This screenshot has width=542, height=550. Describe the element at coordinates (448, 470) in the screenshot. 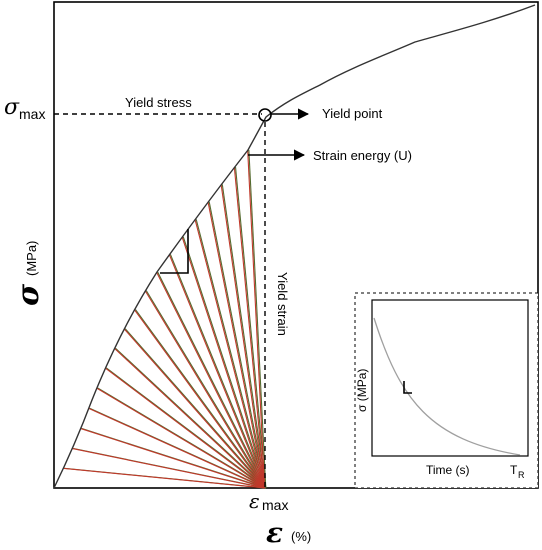

I see `inset-x-axis-label: Time (s)` at that location.